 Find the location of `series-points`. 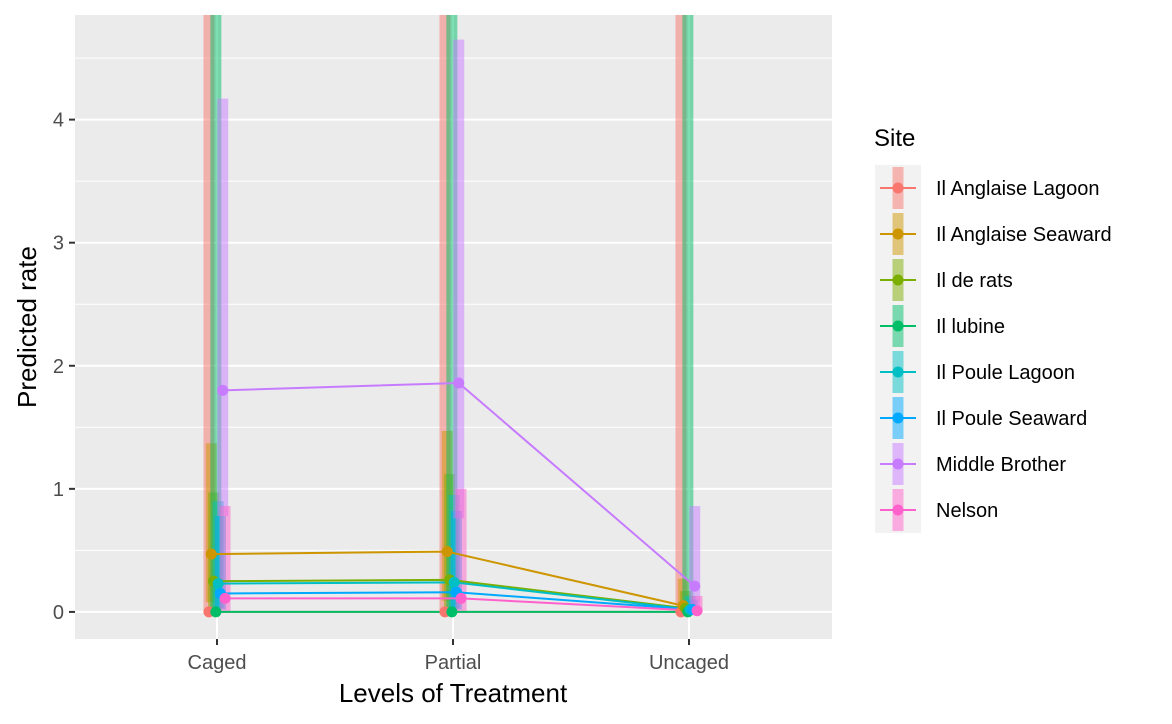

series-points is located at coordinates (453, 497).